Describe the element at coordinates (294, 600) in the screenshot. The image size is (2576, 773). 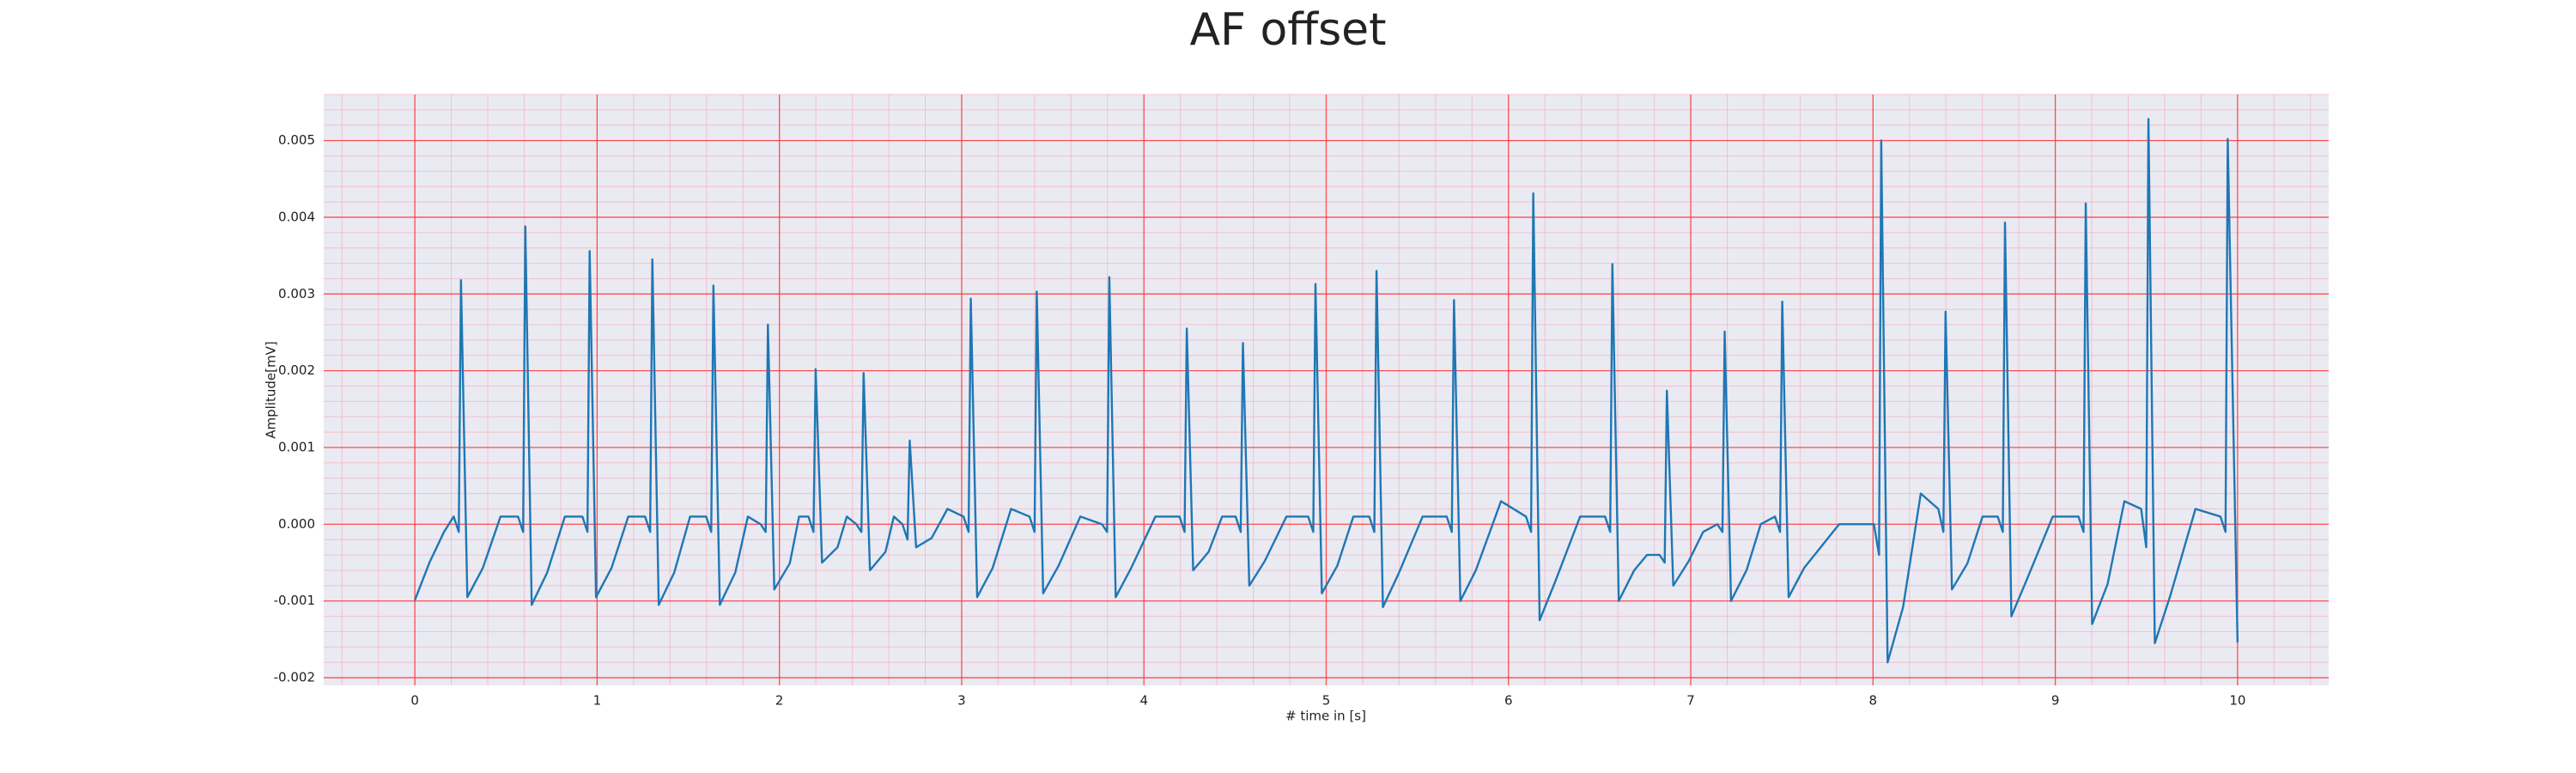
I see `y-tick-label: -0.001` at that location.